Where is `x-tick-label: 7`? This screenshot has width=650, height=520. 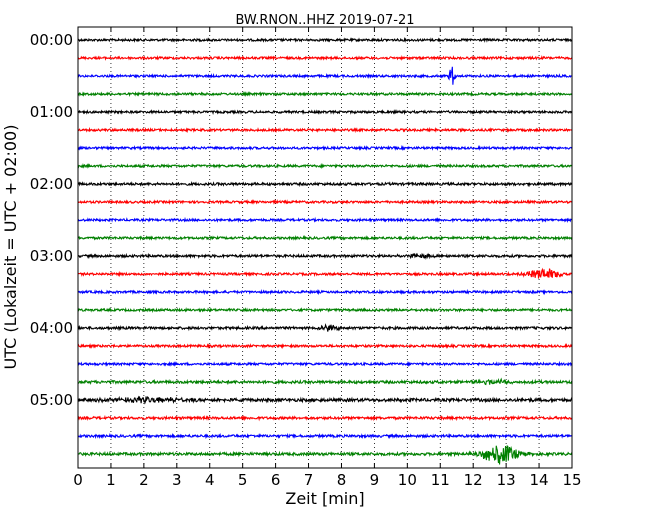
x-tick-label: 7 is located at coordinates (309, 480).